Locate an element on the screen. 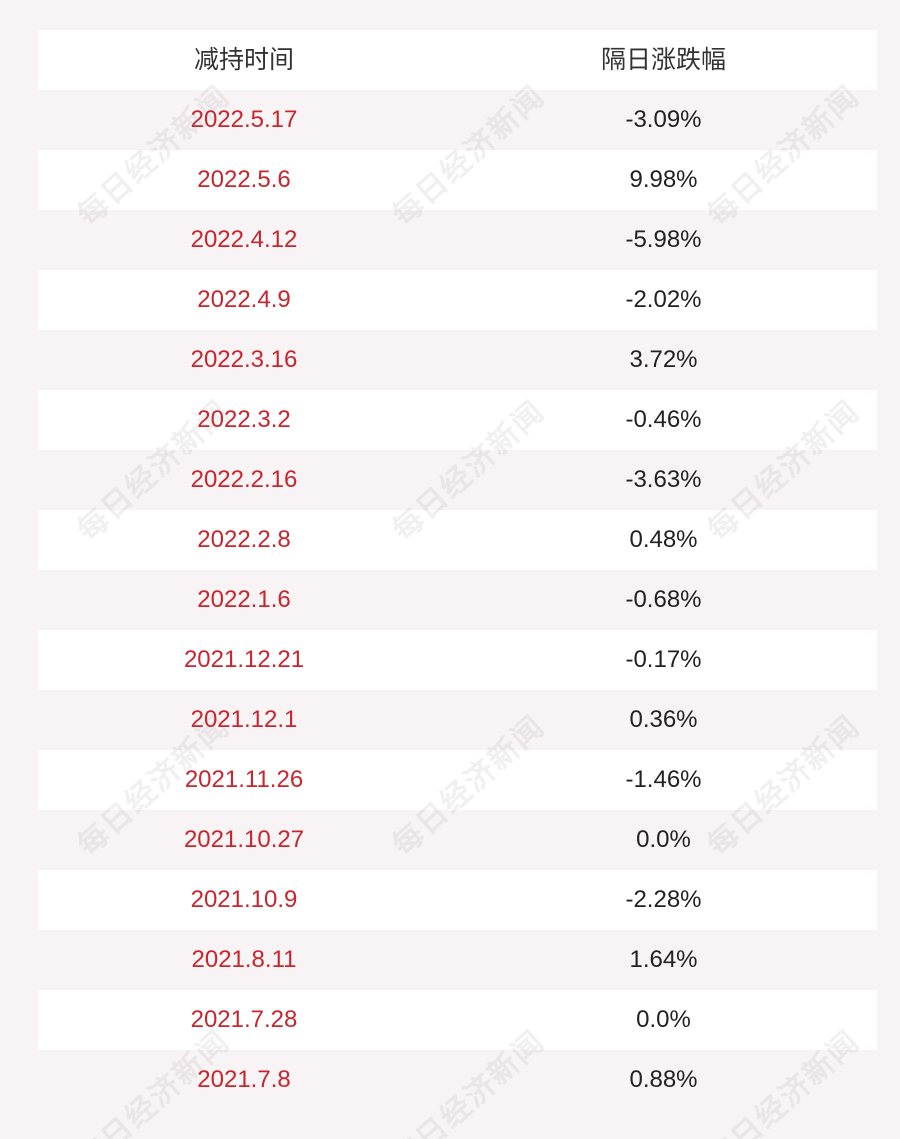  table-row: 2021.10.9 -2.28% is located at coordinates (457, 900).